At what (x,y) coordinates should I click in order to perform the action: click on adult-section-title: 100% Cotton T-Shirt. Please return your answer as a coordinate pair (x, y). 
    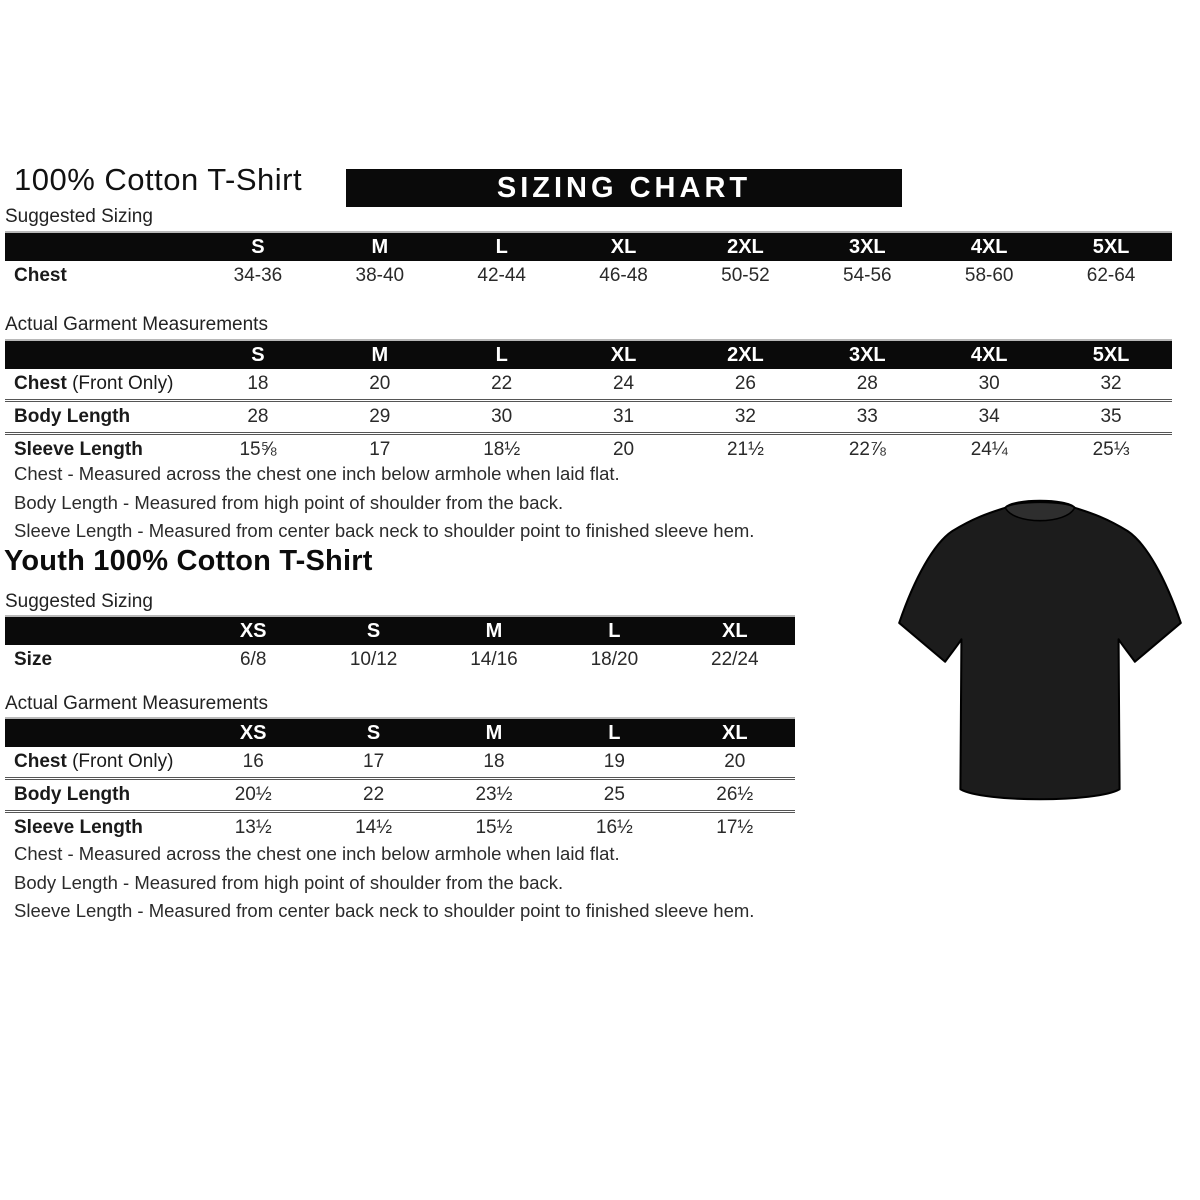
    Looking at the image, I should click on (158, 179).